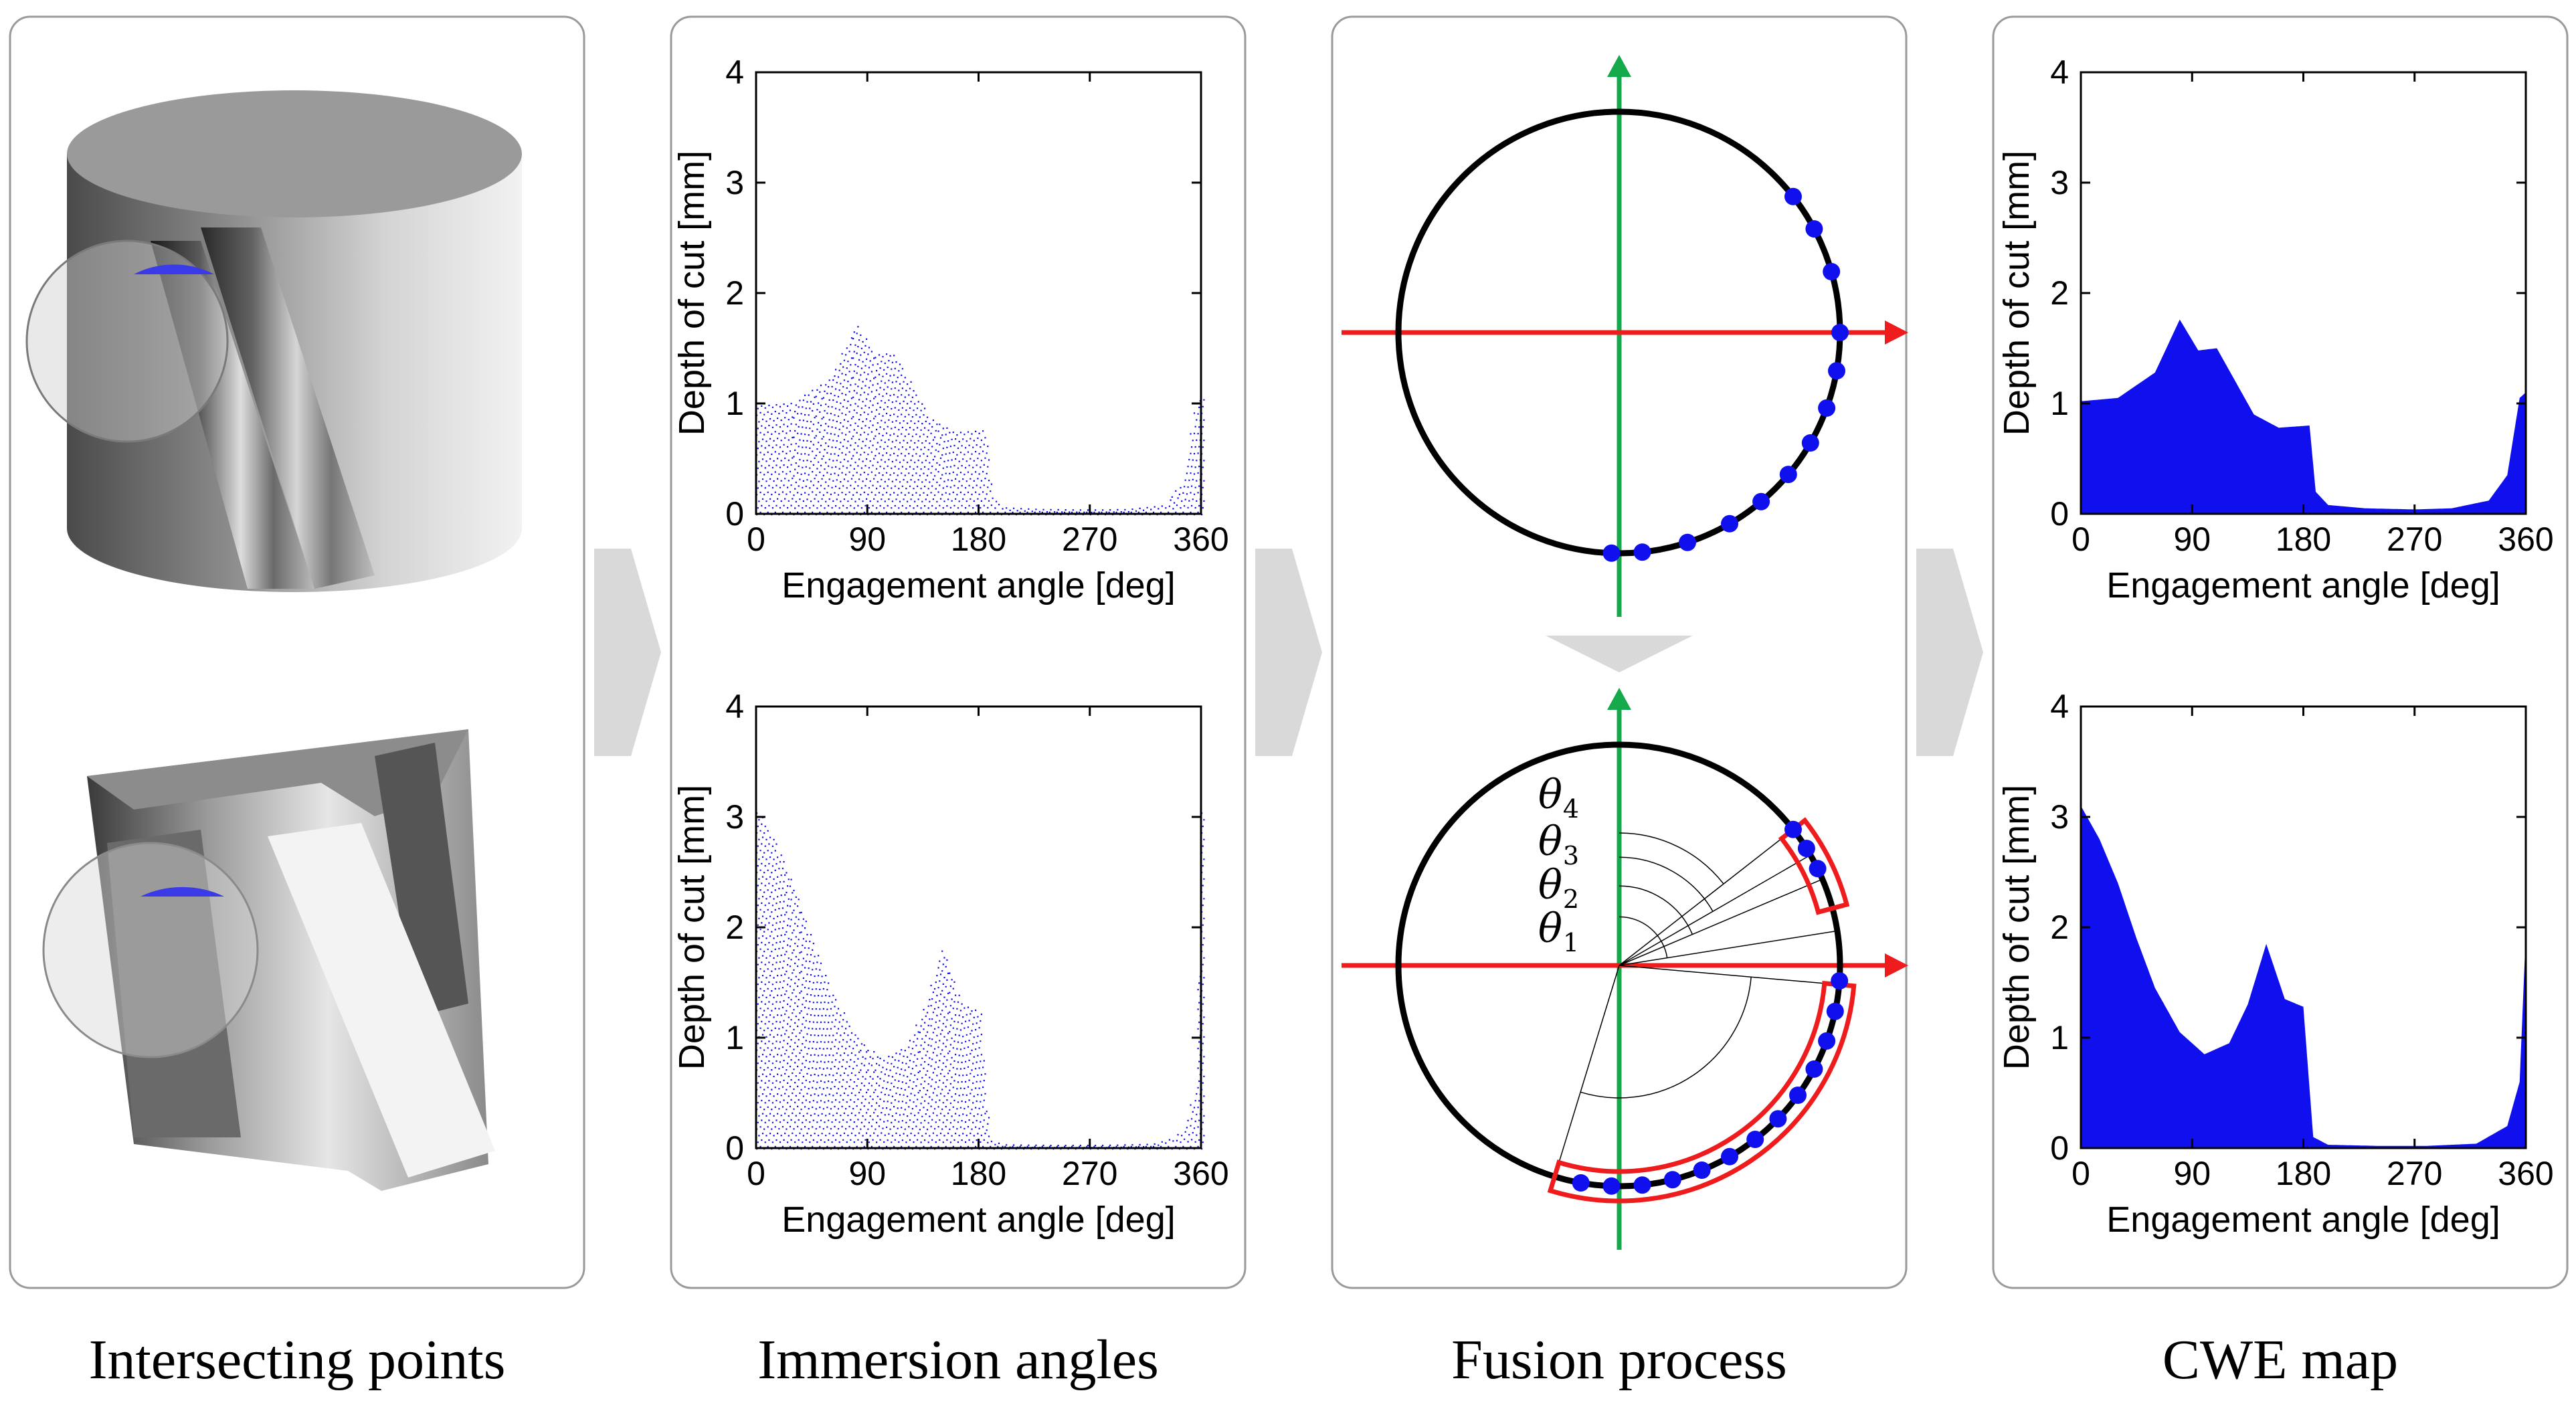  I want to click on theta-subscript: 4, so click(1571, 809).